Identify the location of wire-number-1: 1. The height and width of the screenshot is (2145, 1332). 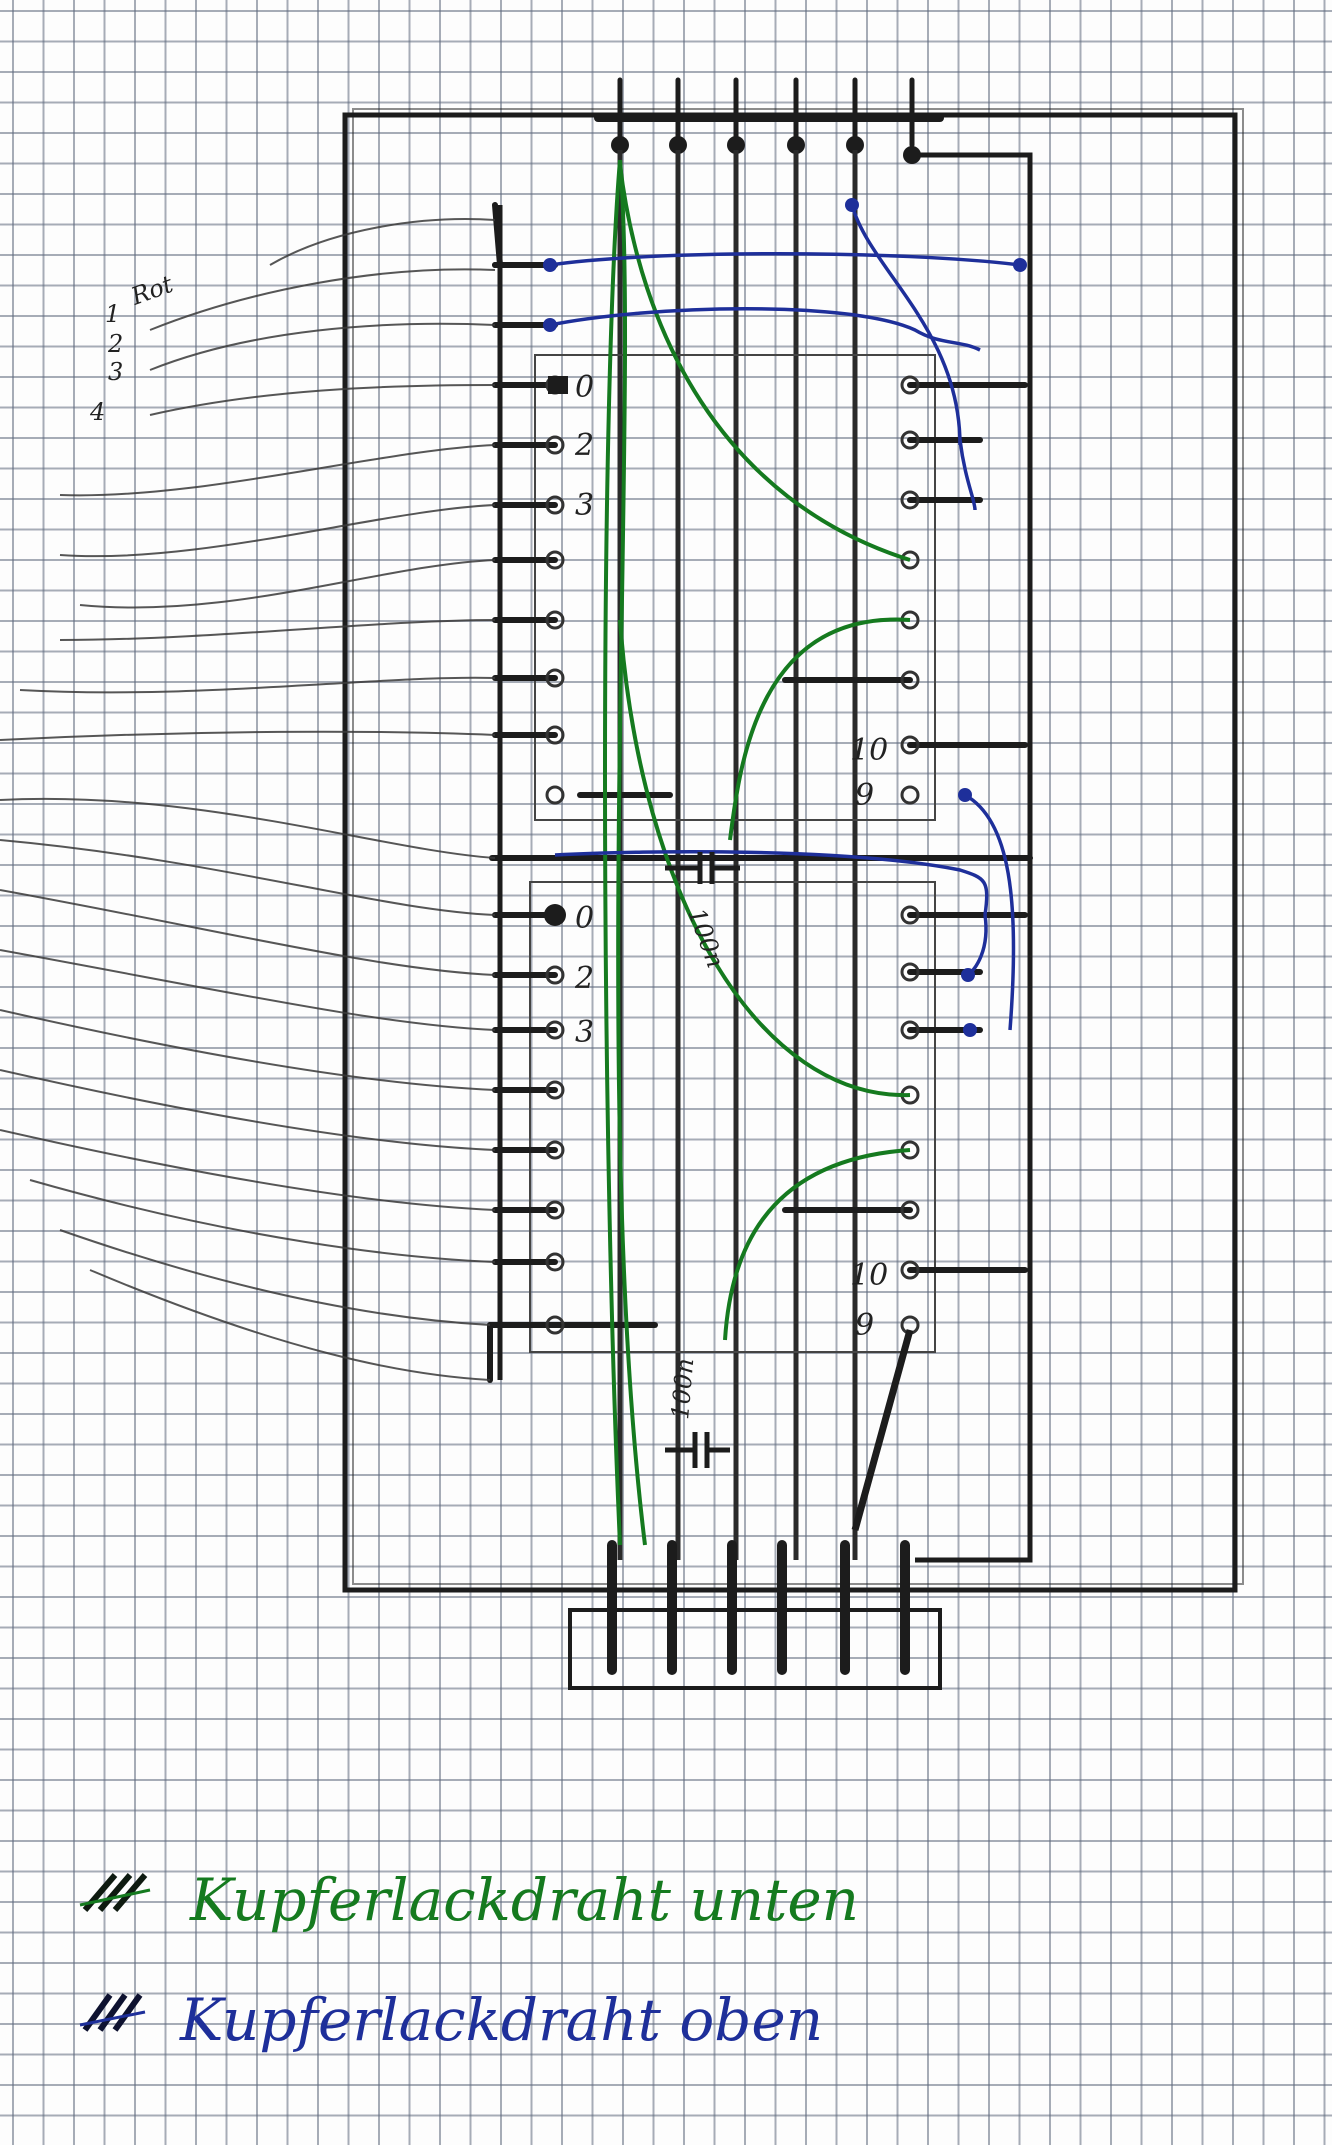
(112, 314).